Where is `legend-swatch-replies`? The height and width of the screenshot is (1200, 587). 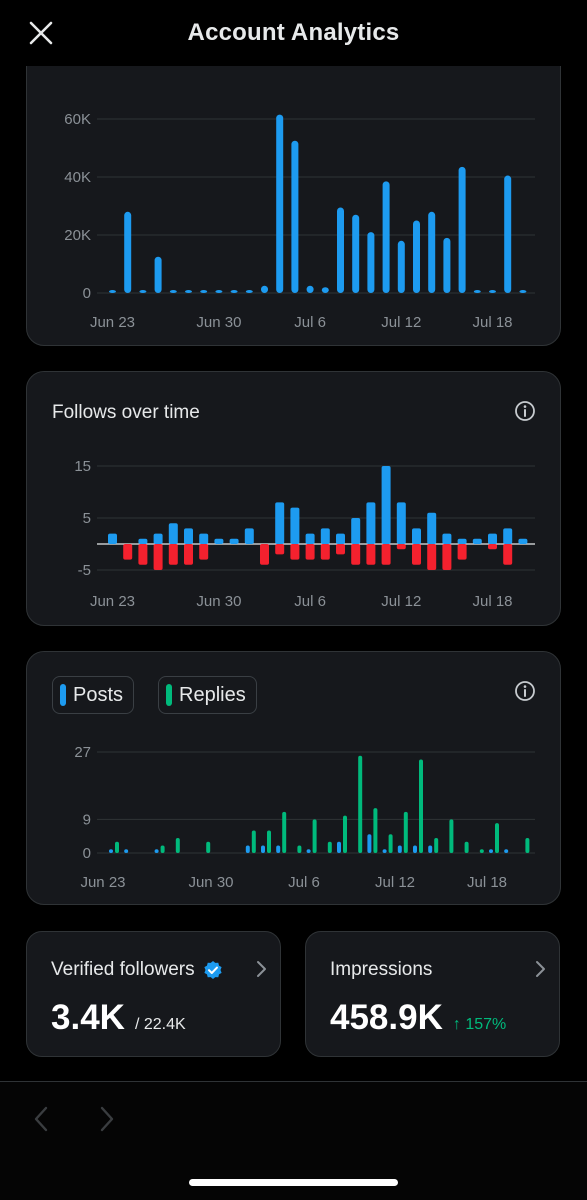 legend-swatch-replies is located at coordinates (169, 695).